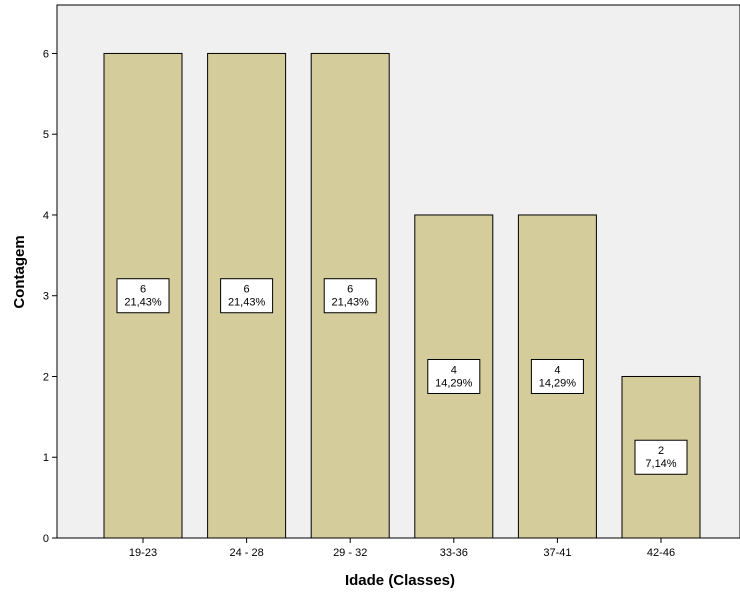  I want to click on y-tick-label: 4, so click(46, 216).